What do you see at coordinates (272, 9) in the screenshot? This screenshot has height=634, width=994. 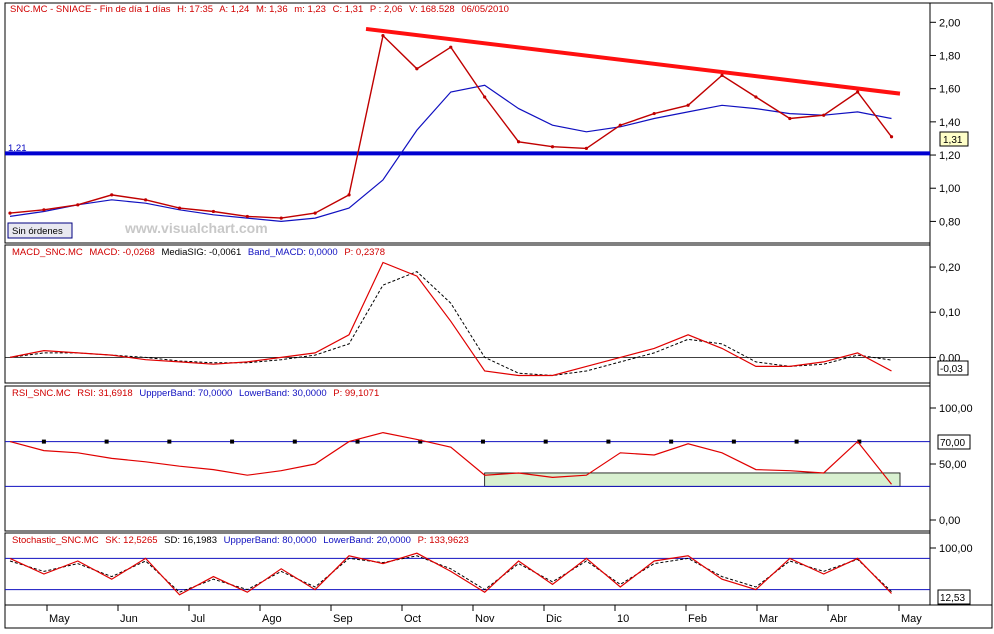 I see `price-header-field-m: M: 1,36` at bounding box center [272, 9].